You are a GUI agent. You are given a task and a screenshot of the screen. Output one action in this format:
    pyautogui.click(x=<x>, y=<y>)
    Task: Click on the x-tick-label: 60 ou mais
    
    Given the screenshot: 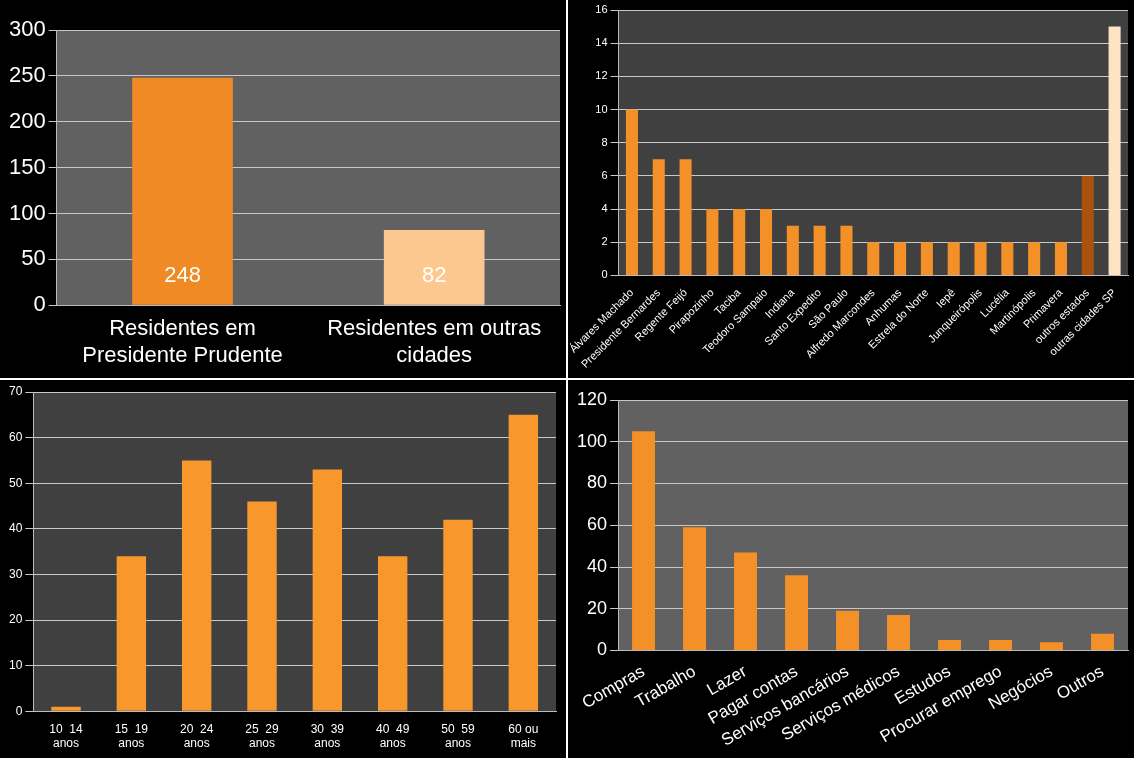 What is the action you would take?
    pyautogui.click(x=523, y=736)
    